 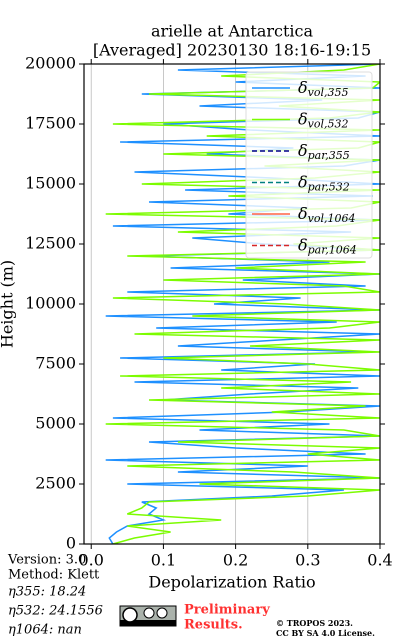 I want to click on copyright: CC BY SA 4.0 License., so click(x=325, y=633).